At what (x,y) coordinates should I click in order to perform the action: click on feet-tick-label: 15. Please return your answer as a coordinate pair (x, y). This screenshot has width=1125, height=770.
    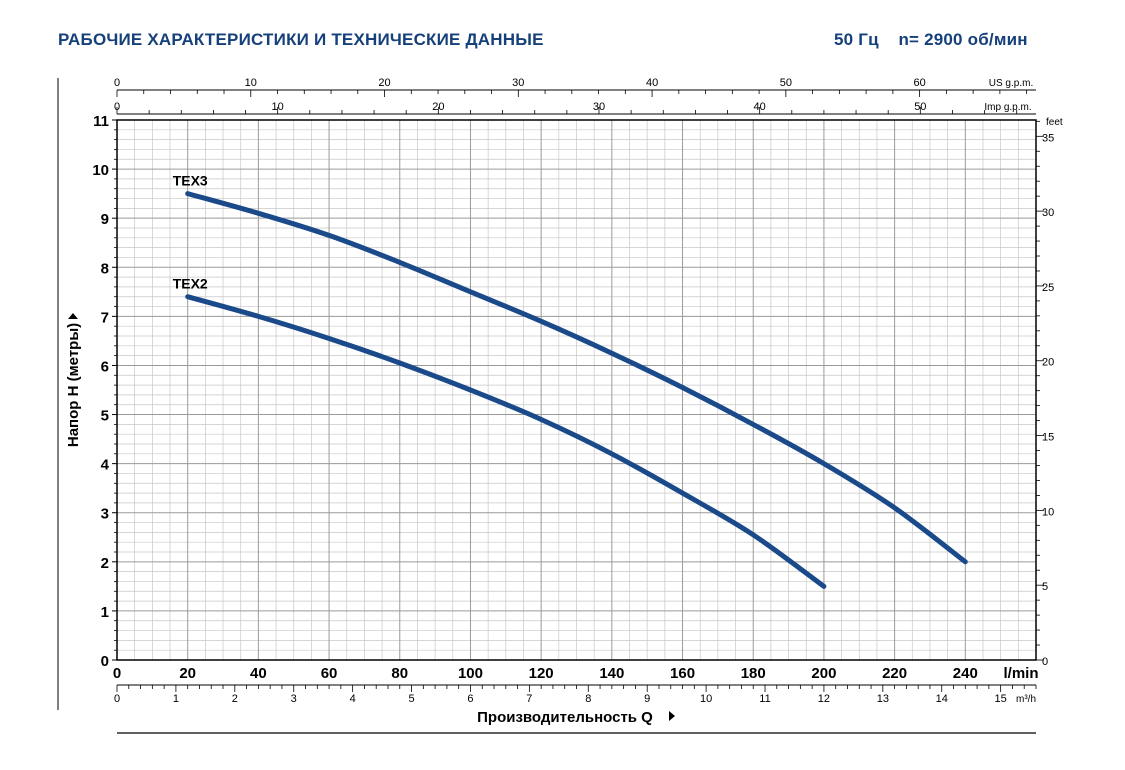
    Looking at the image, I should click on (1048, 438).